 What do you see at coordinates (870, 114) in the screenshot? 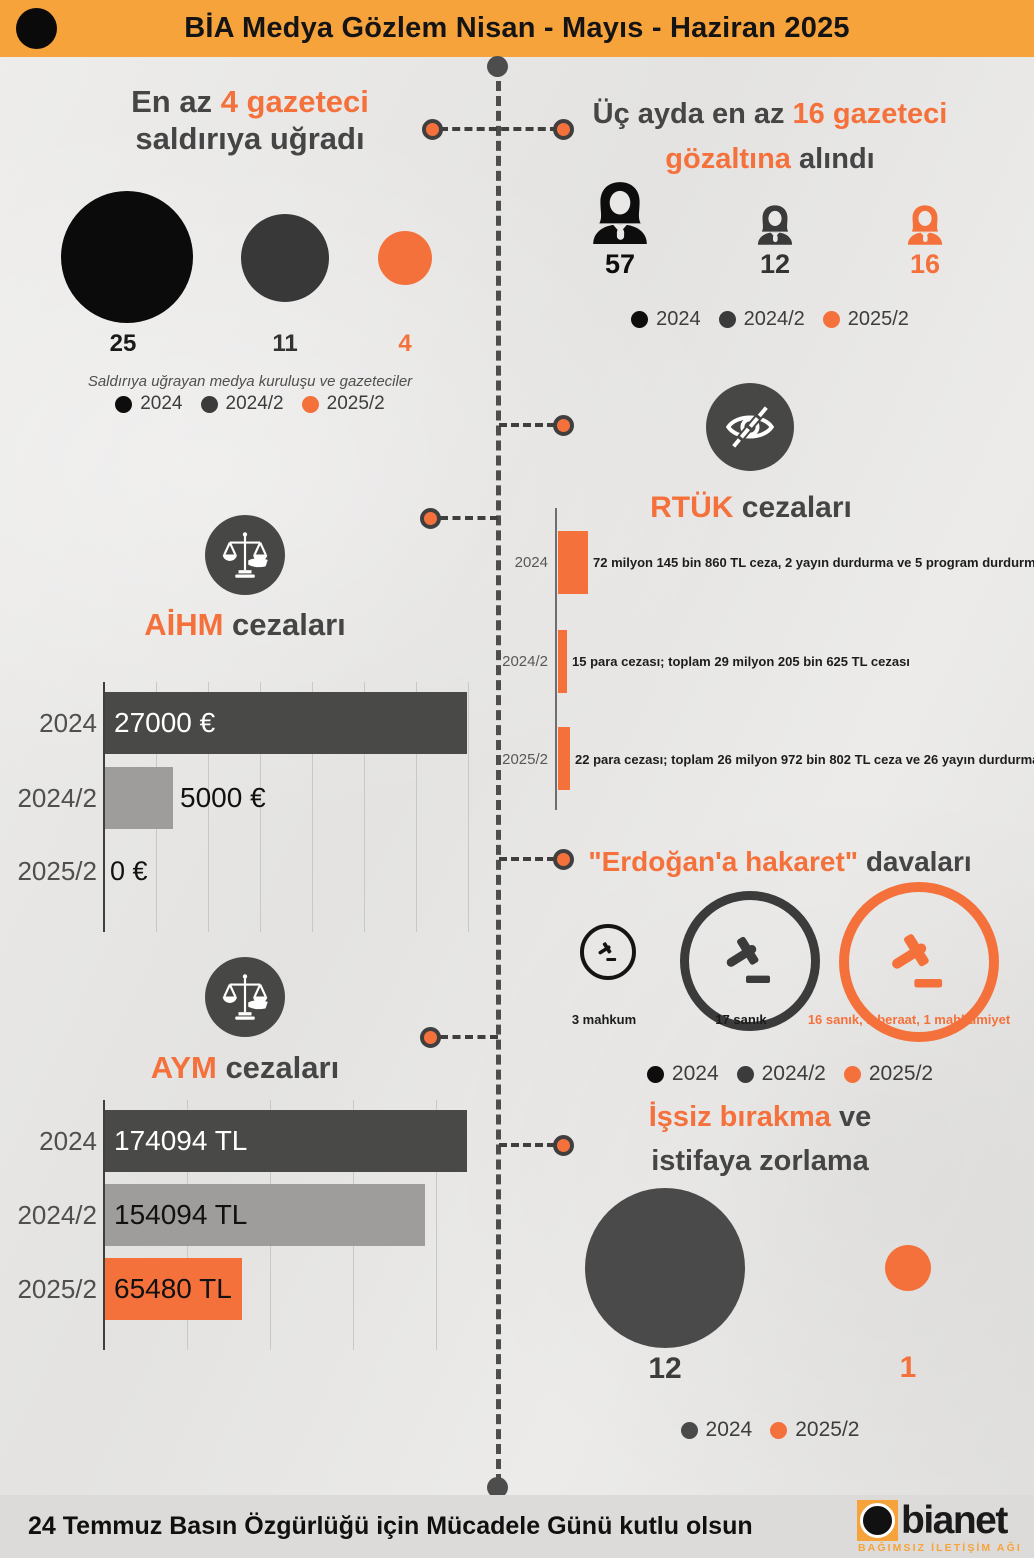
I see `detentions-title-highlight: 16 gazeteci` at bounding box center [870, 114].